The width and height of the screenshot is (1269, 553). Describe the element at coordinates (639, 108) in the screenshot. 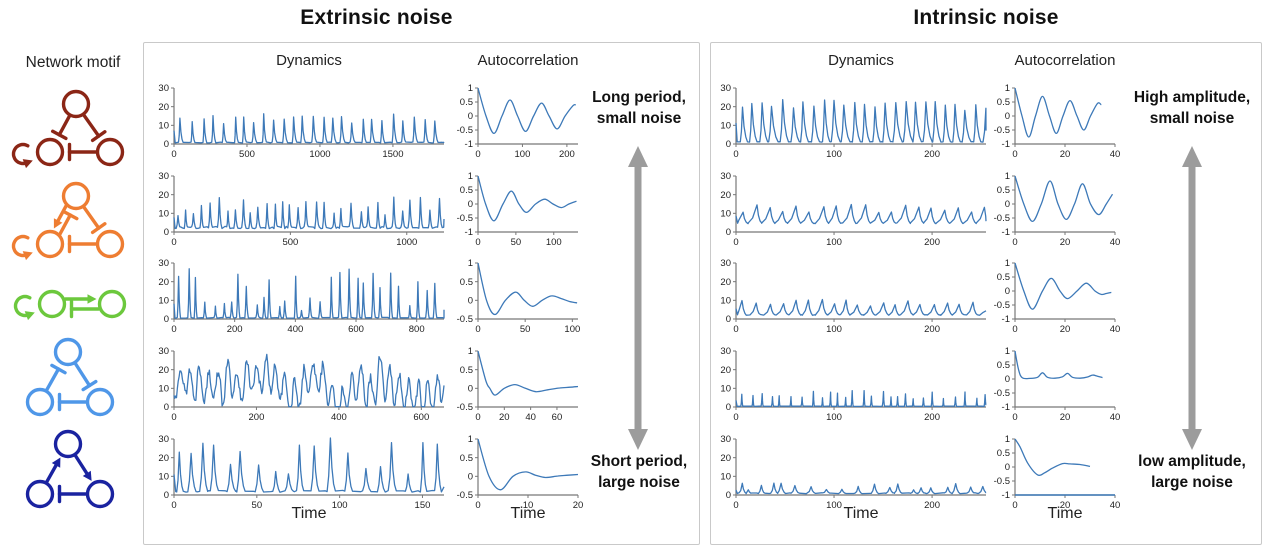

I see `extrinsic-top-annotation: Long period, small noise` at that location.